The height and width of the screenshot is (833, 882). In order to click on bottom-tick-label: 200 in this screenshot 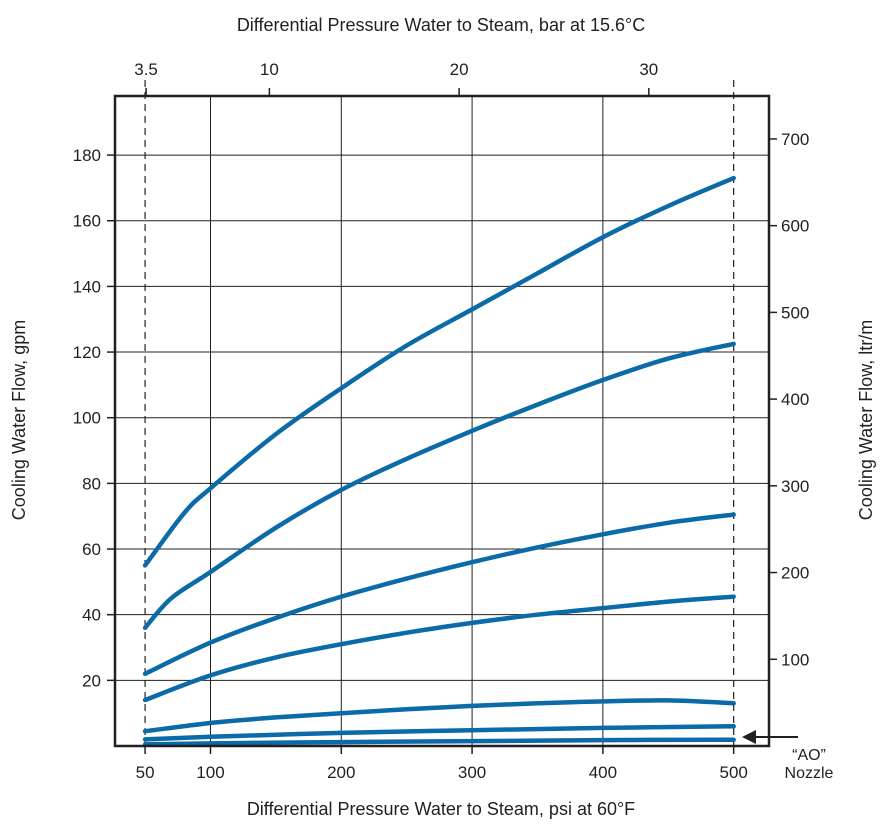, I will do `click(341, 772)`.